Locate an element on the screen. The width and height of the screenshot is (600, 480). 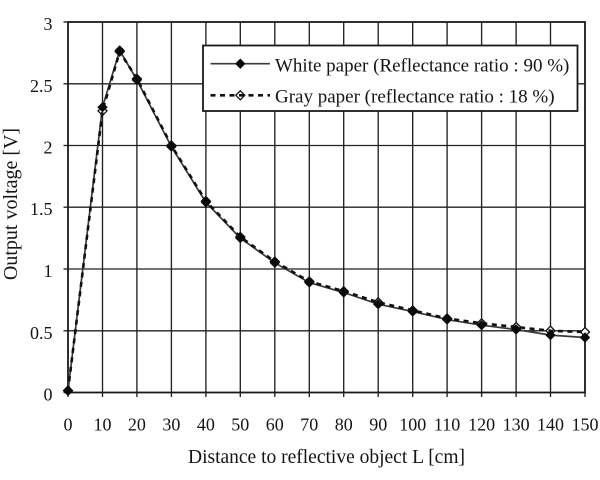
svg-text: 100 is located at coordinates (412, 425).